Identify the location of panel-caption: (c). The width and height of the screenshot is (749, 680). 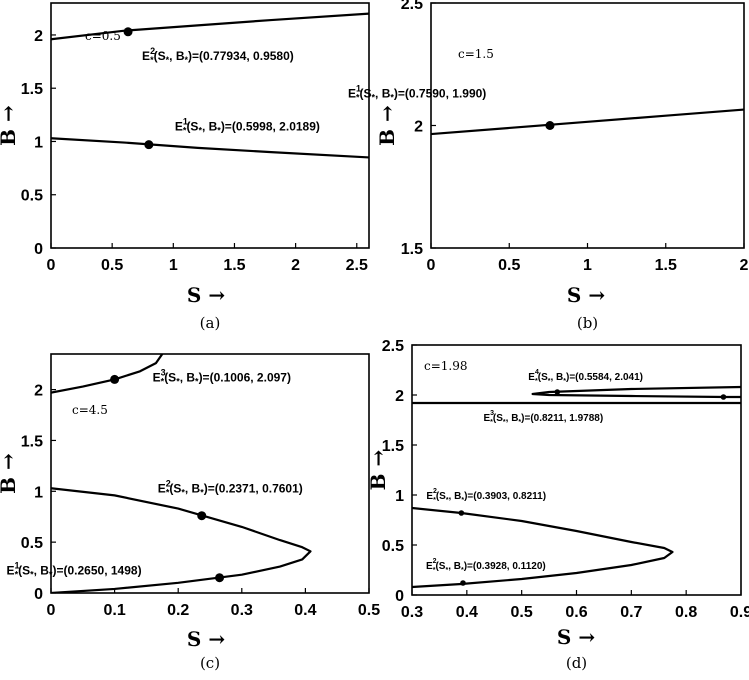
(210, 663).